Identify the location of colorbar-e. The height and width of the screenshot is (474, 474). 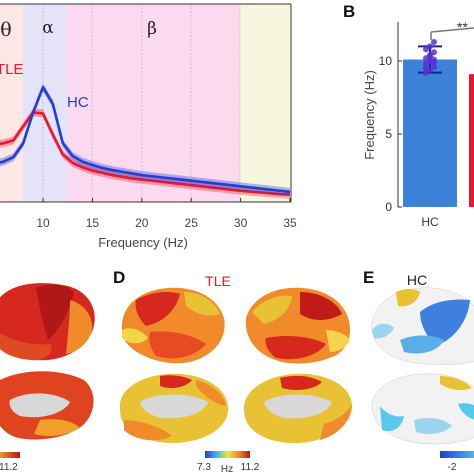
(457, 454).